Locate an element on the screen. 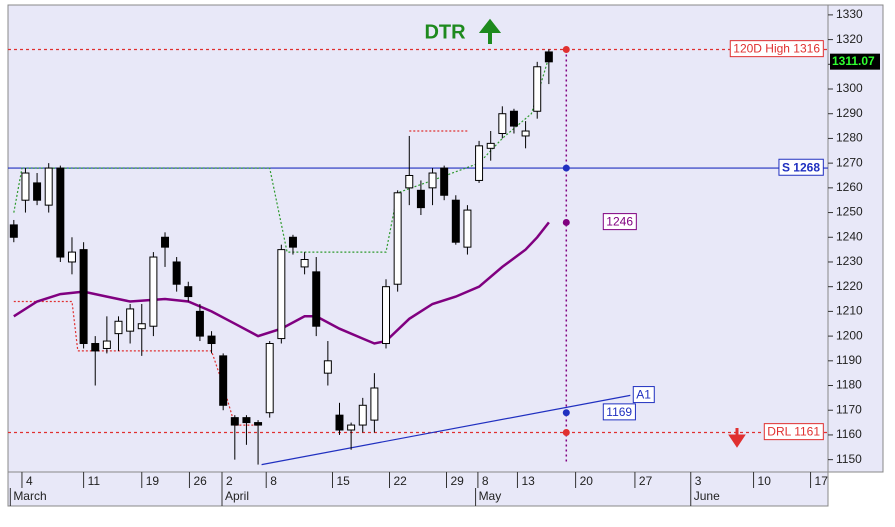 This screenshot has width=895, height=527. y-tick-label: 1250 is located at coordinates (849, 212).